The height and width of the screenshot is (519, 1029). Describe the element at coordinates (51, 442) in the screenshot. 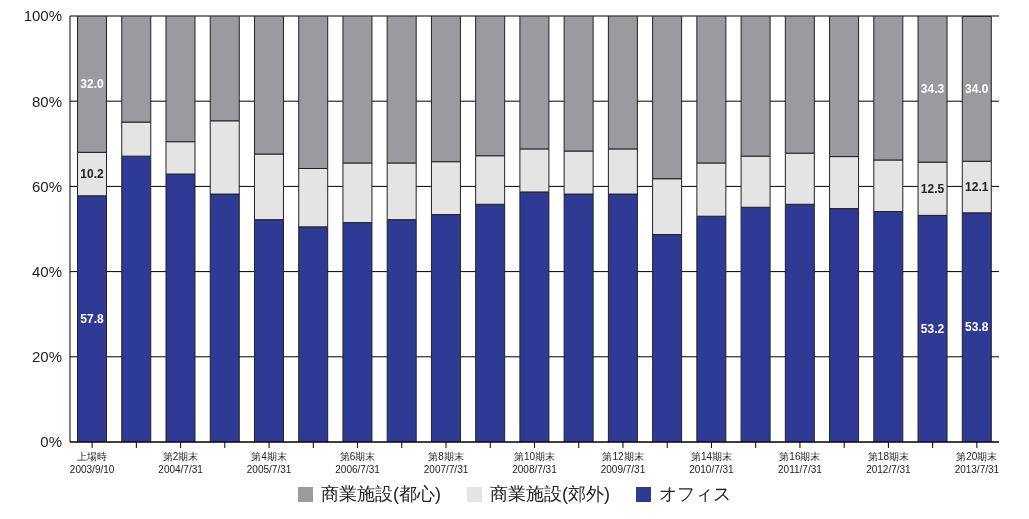

I see `y-tick-label: 0%` at that location.